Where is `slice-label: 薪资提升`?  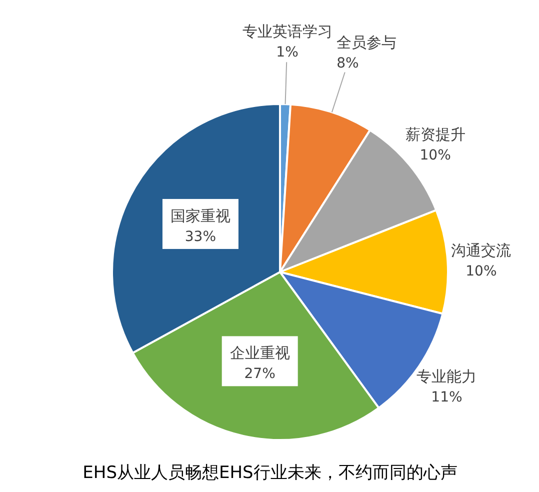 slice-label: 薪资提升 is located at coordinates (435, 134).